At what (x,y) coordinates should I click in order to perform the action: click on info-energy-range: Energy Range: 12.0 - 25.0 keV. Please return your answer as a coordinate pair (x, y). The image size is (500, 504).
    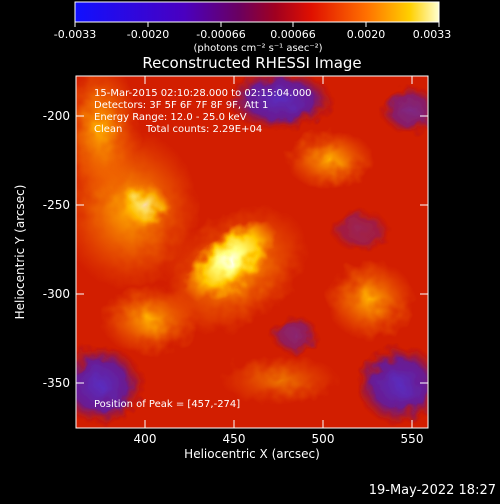
    Looking at the image, I should click on (170, 117).